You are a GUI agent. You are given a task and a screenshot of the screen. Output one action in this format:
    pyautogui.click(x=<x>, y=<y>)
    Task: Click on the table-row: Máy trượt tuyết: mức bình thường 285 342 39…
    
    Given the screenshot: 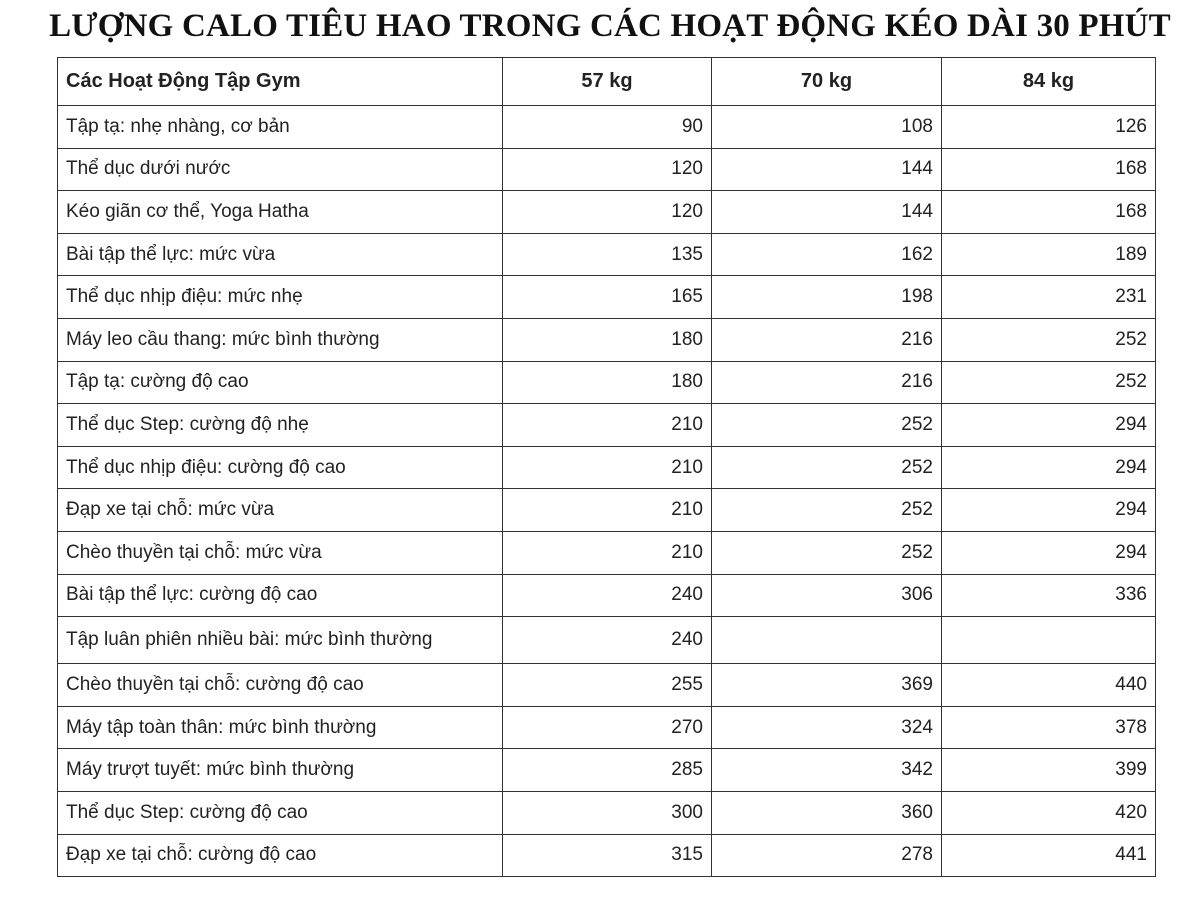 What is the action you would take?
    pyautogui.click(x=606, y=770)
    